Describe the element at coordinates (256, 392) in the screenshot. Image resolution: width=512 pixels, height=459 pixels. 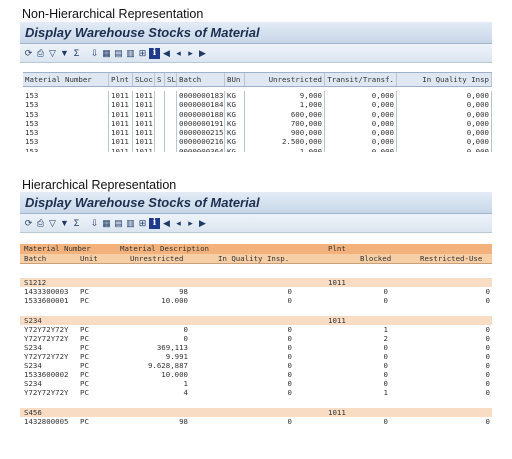
I see `list-item: Y72Y72Y72Y PC 4 0 1 0` at that location.